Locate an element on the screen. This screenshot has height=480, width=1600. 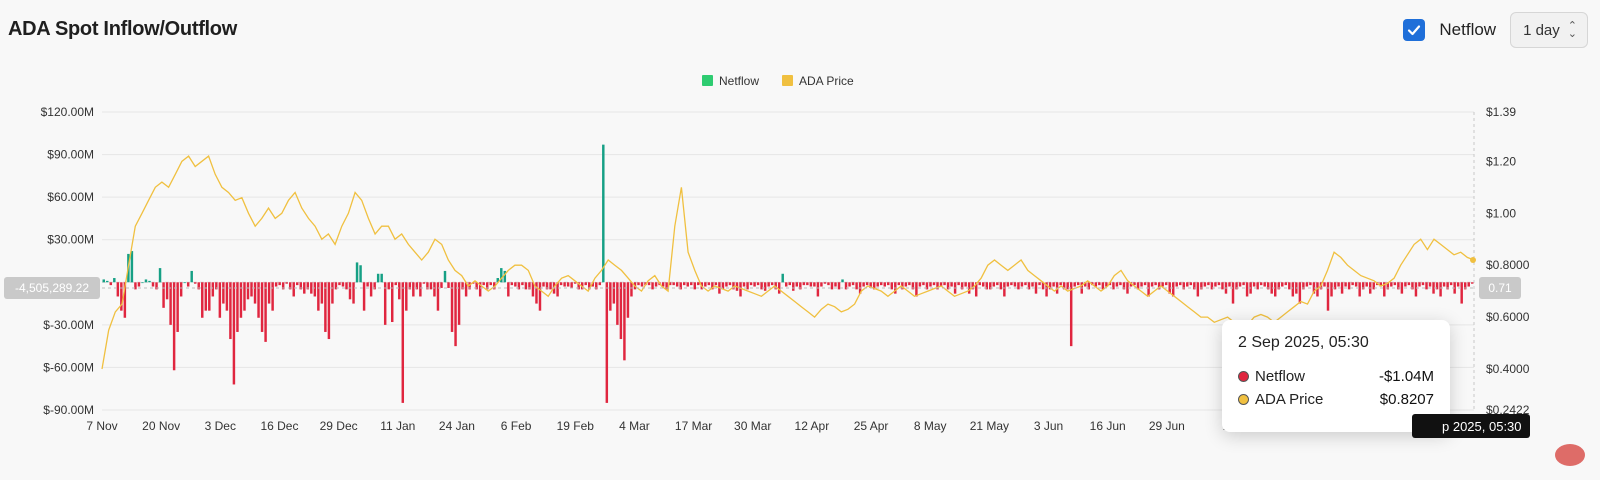
crosshair-right-badge is located at coordinates (1500, 288).